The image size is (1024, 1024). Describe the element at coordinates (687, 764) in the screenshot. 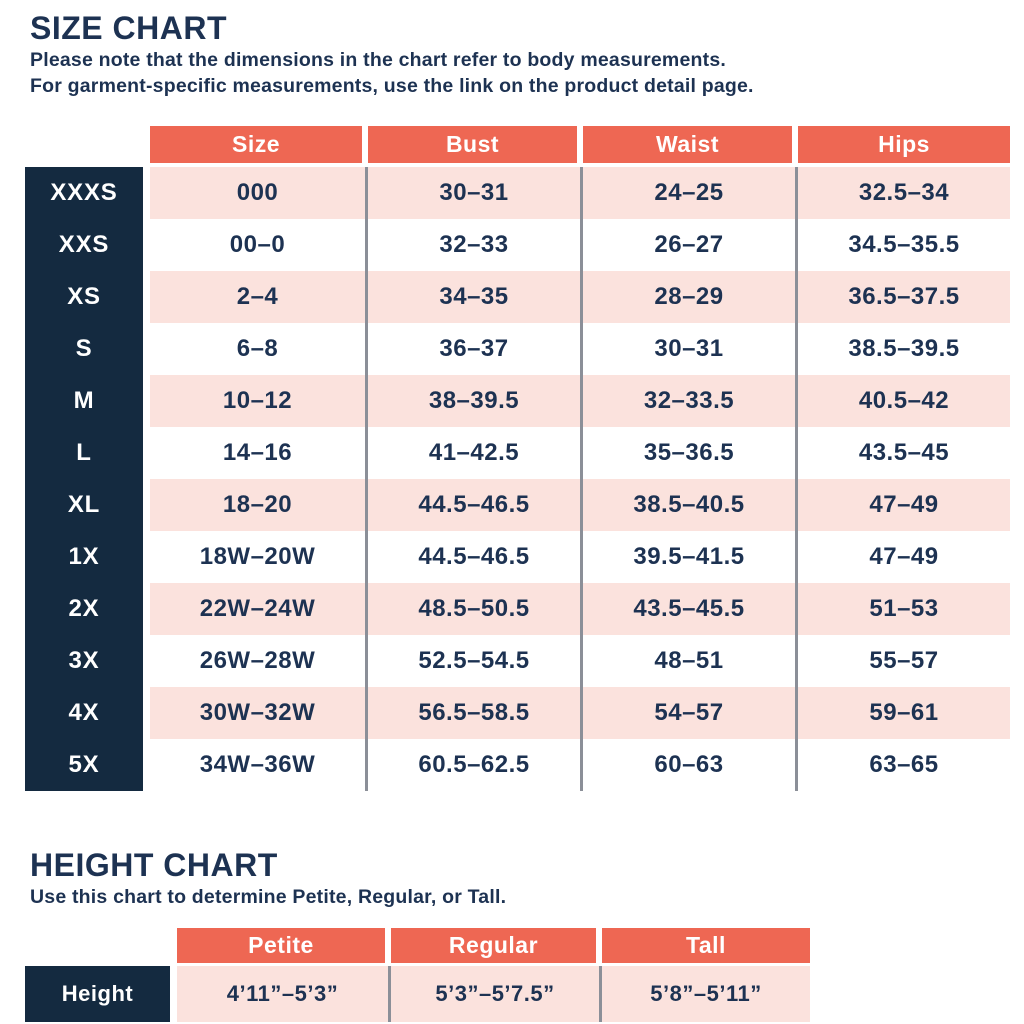

I see `table-cell: 60–63` at that location.